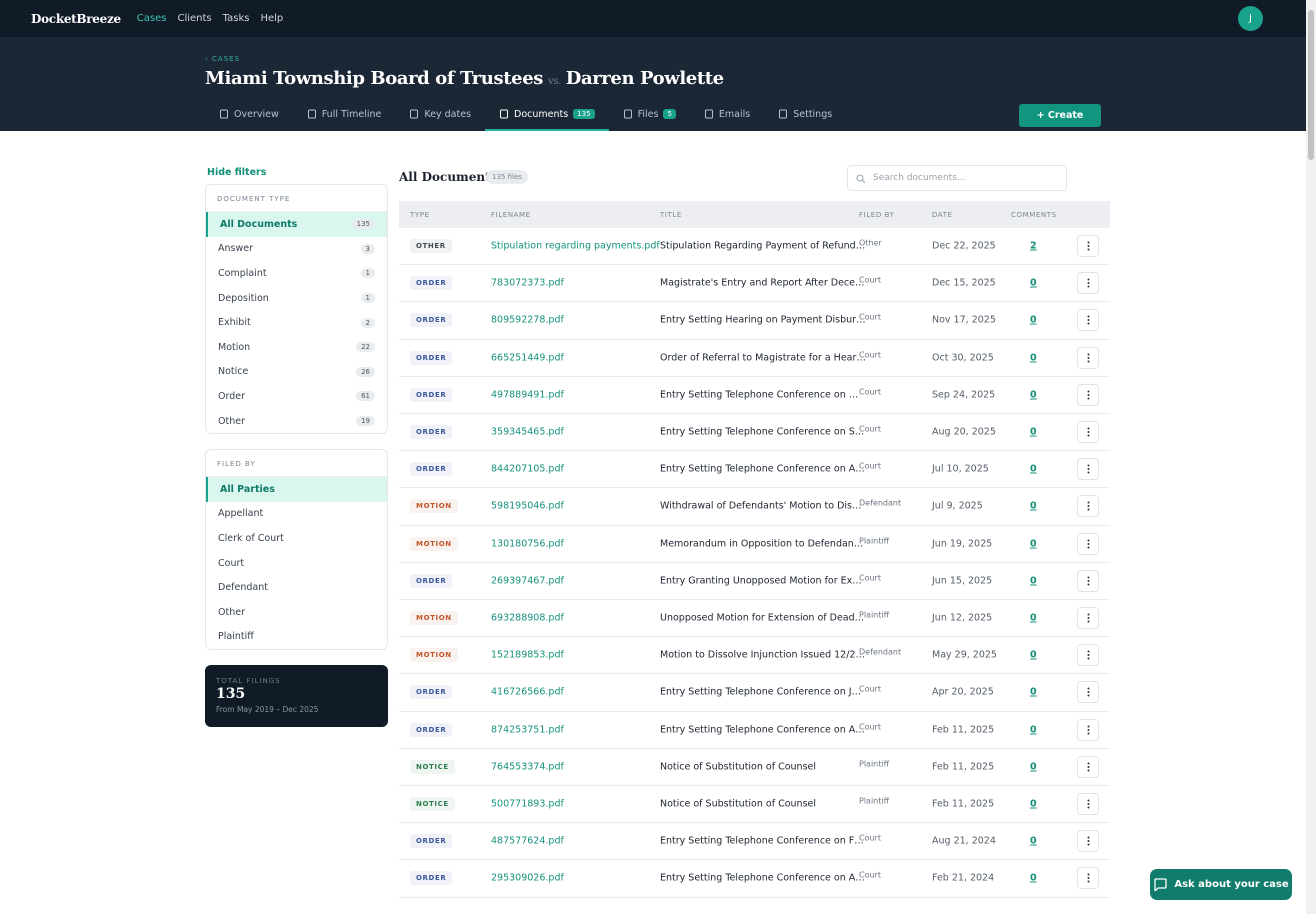  I want to click on filename: 416726566.pdf, so click(527, 692).